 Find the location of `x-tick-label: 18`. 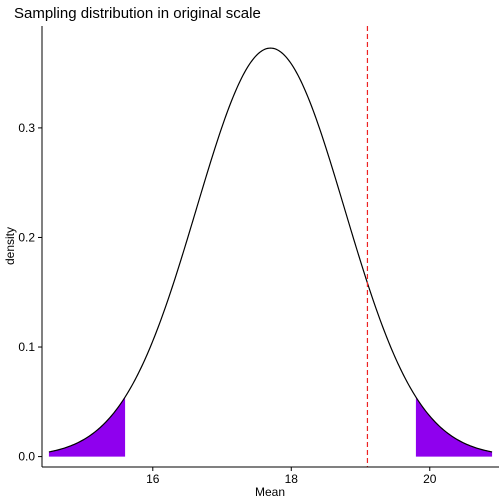

x-tick-label: 18 is located at coordinates (292, 479).